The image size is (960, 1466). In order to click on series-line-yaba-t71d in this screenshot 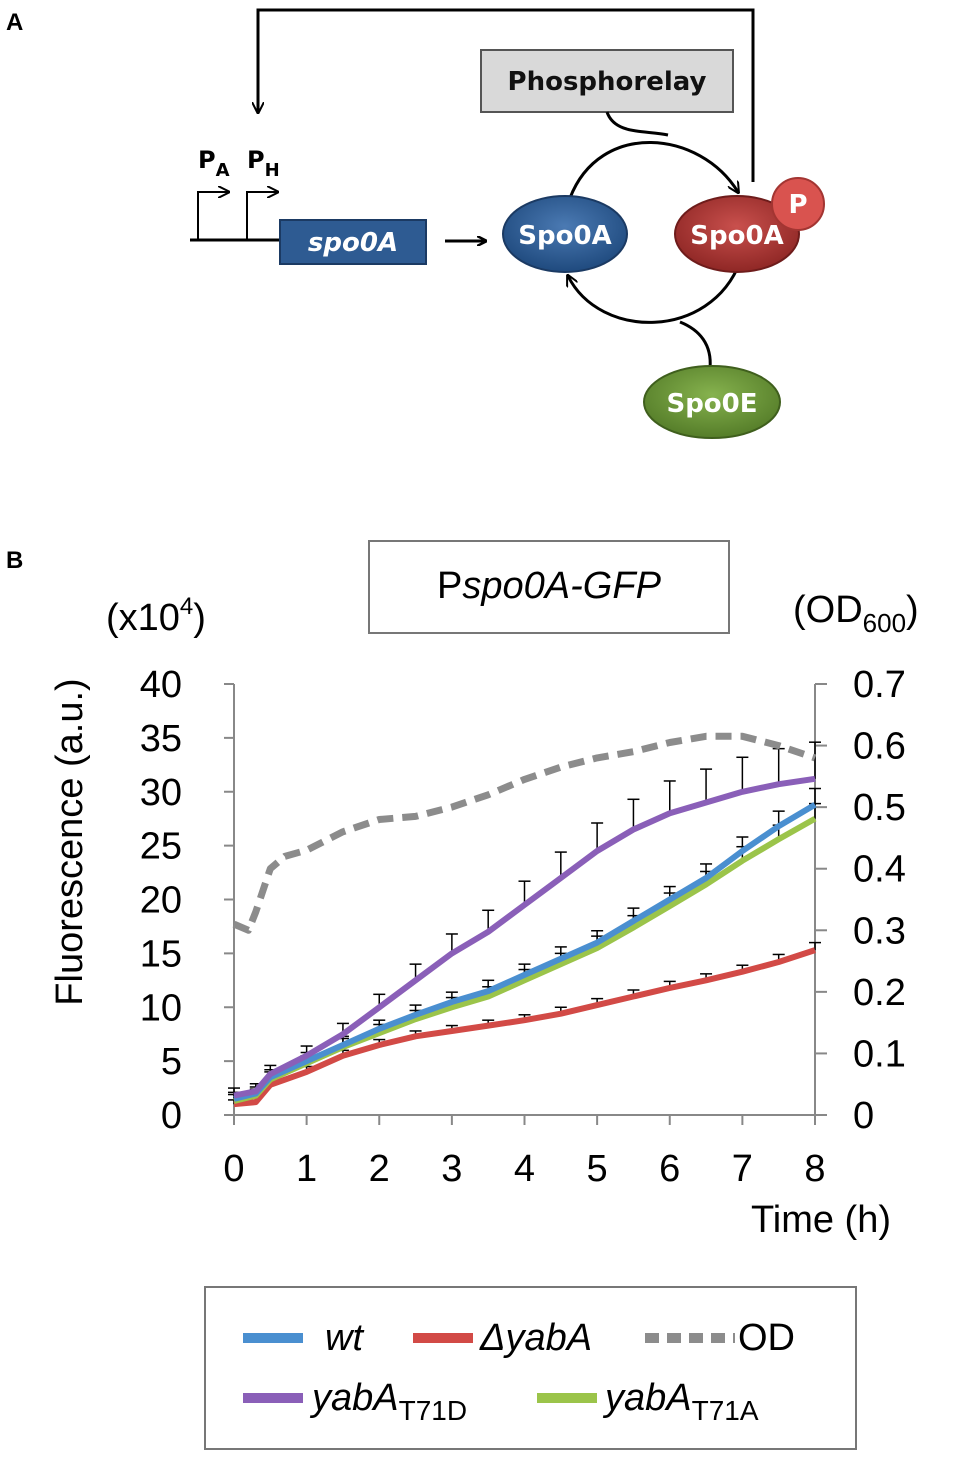, I will do `click(524, 937)`.